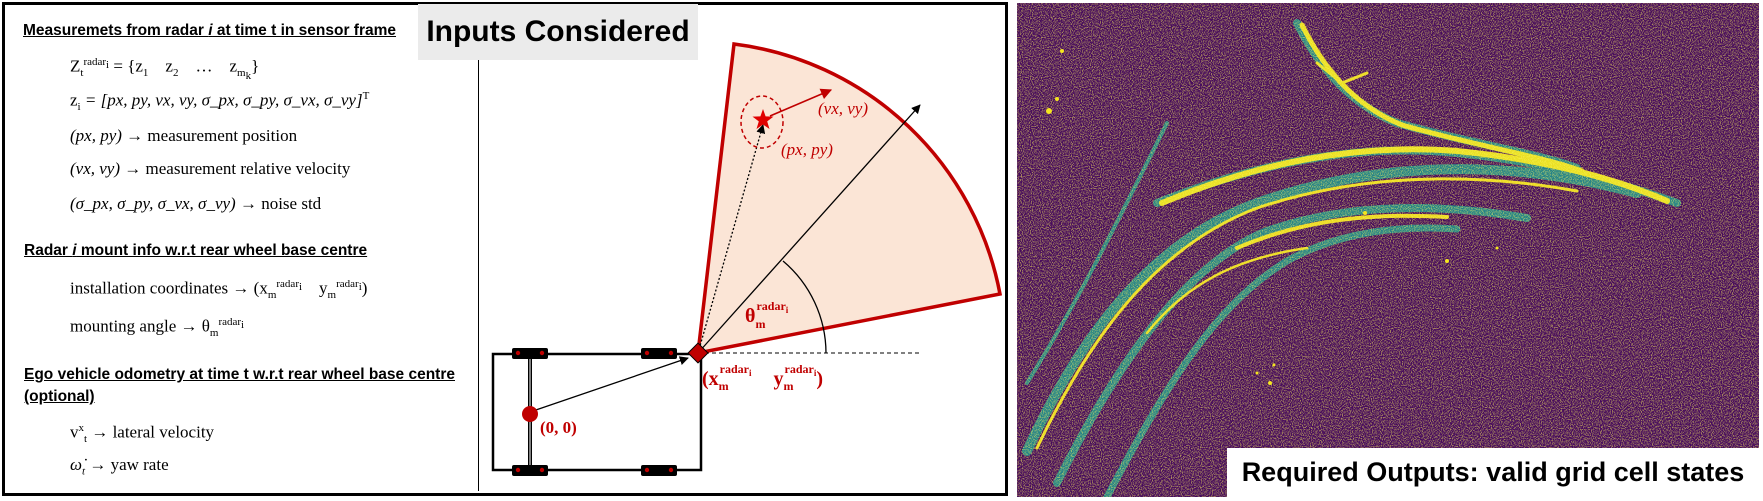 The height and width of the screenshot is (501, 1763). I want to click on odometry-heading-optional: (optional), so click(59, 396).